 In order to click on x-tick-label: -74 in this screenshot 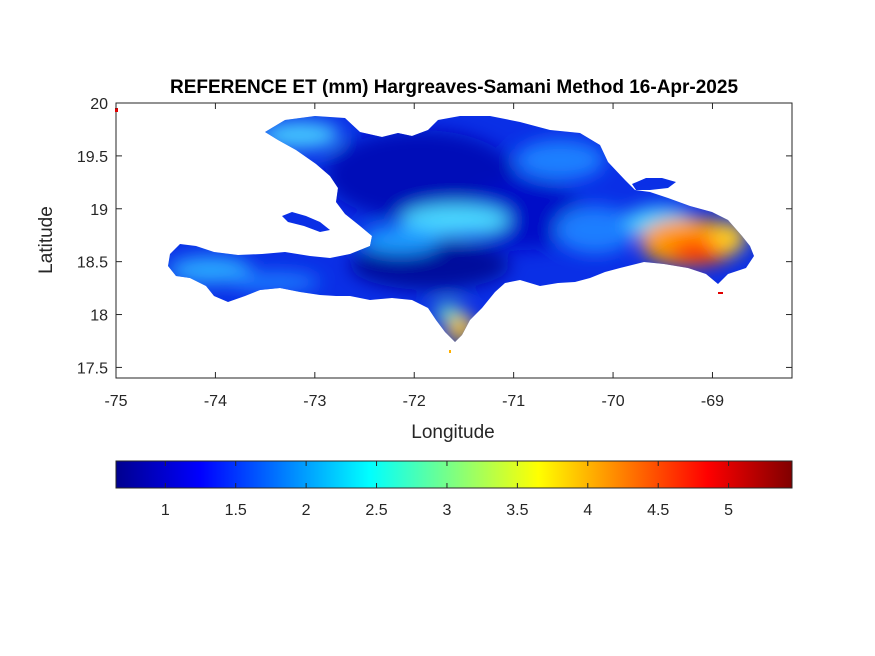, I will do `click(215, 401)`.